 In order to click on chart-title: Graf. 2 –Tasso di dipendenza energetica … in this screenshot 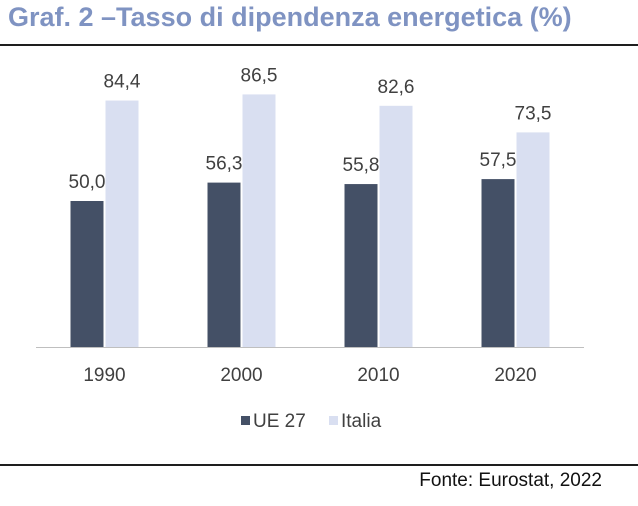, I will do `click(290, 17)`.